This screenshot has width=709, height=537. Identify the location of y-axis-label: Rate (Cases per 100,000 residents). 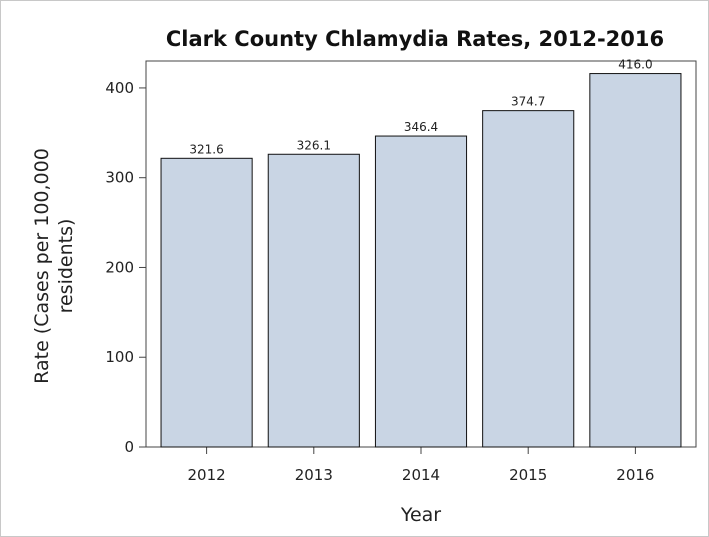
(54, 266).